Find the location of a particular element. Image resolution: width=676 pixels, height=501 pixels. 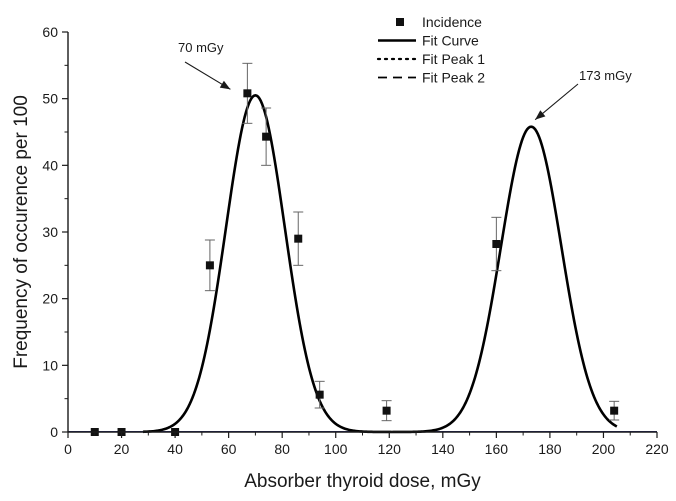

y-tick-label: 10 is located at coordinates (50, 365).